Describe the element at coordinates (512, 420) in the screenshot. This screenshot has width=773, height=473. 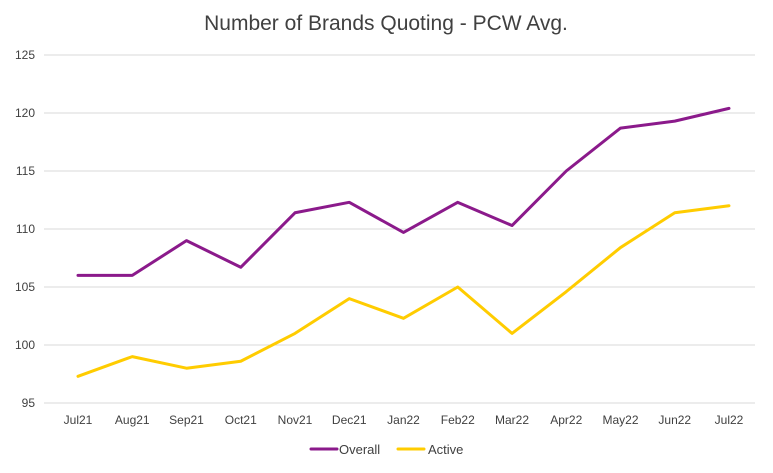
I see `x-tick-label: Mar22` at that location.